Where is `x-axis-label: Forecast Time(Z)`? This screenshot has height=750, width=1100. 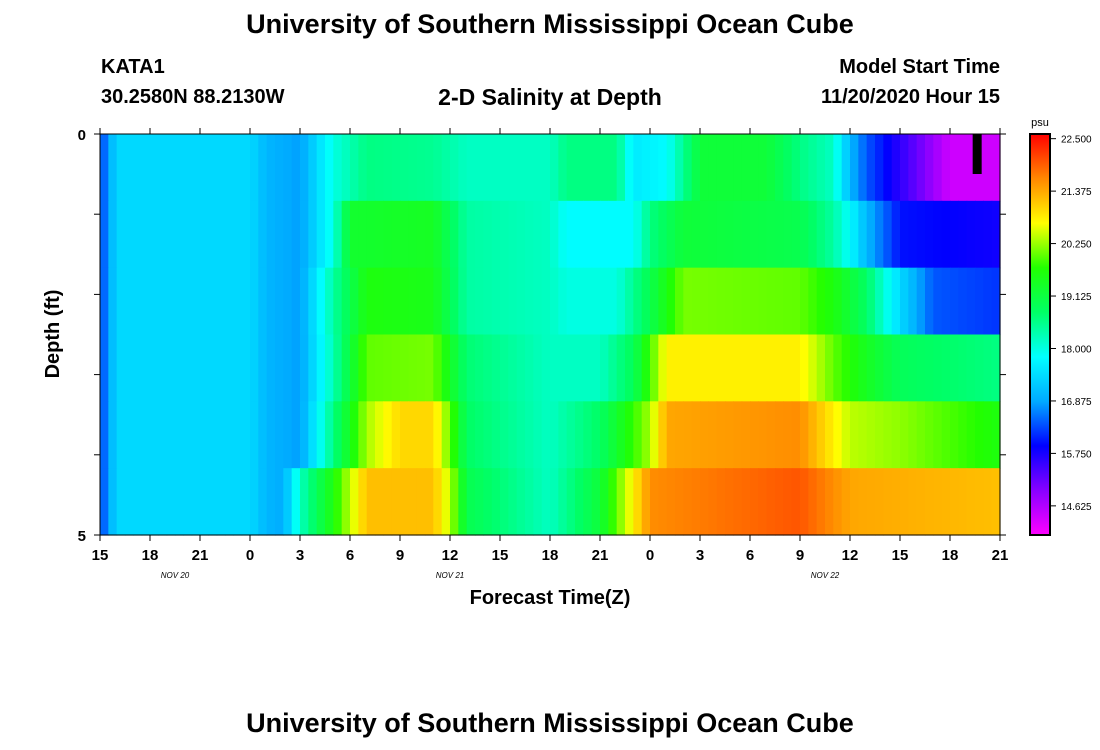
x-axis-label: Forecast Time(Z) is located at coordinates (550, 598).